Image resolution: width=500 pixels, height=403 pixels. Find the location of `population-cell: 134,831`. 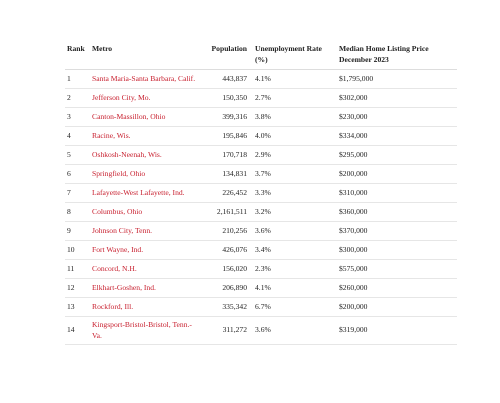

population-cell: 134,831 is located at coordinates (226, 174).